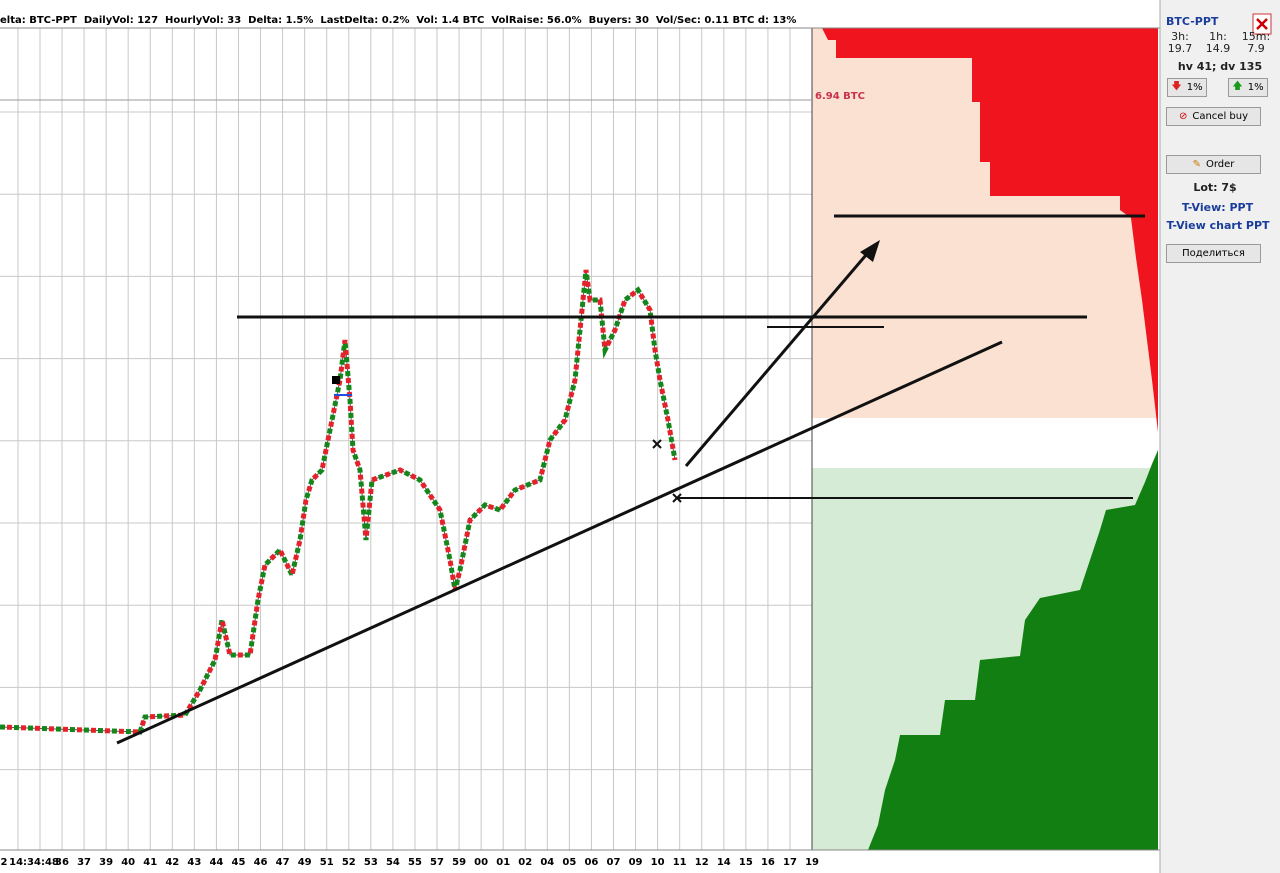 The width and height of the screenshot is (1280, 873). I want to click on ask-depth, so click(990, 230).